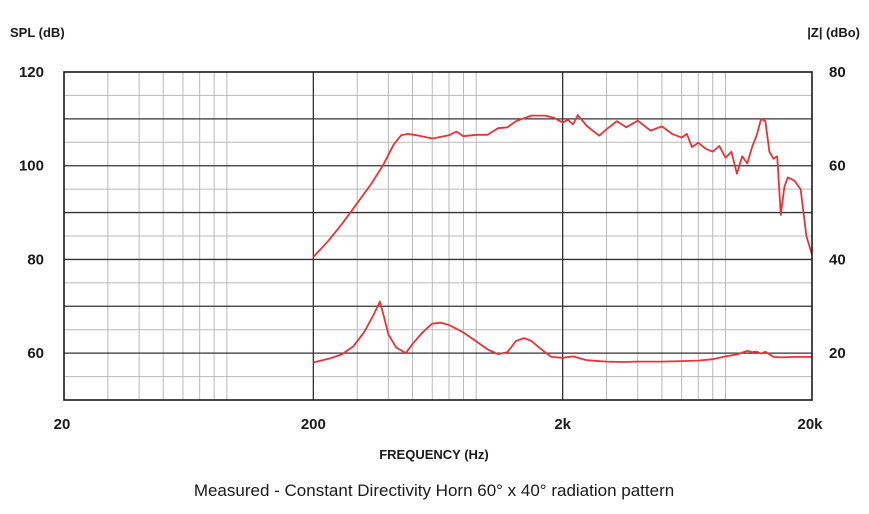  I want to click on x-tick-label: 20, so click(62, 424).